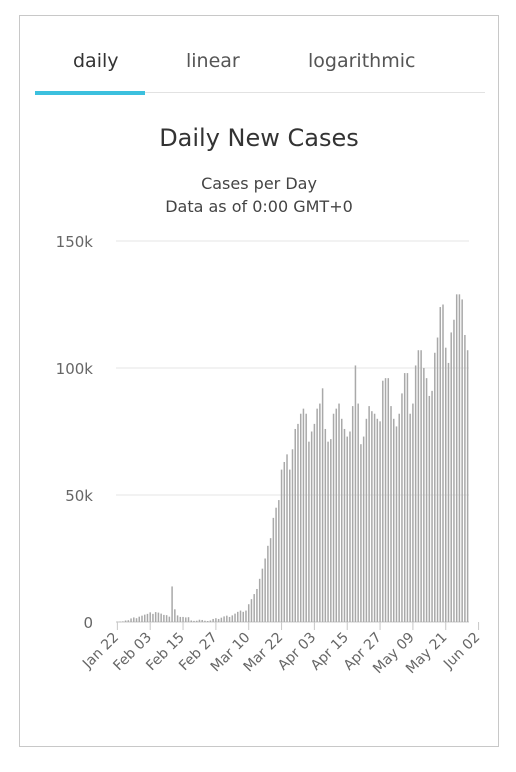  Describe the element at coordinates (362, 61) in the screenshot. I see `tab-logarithmic: logarithmic` at that location.